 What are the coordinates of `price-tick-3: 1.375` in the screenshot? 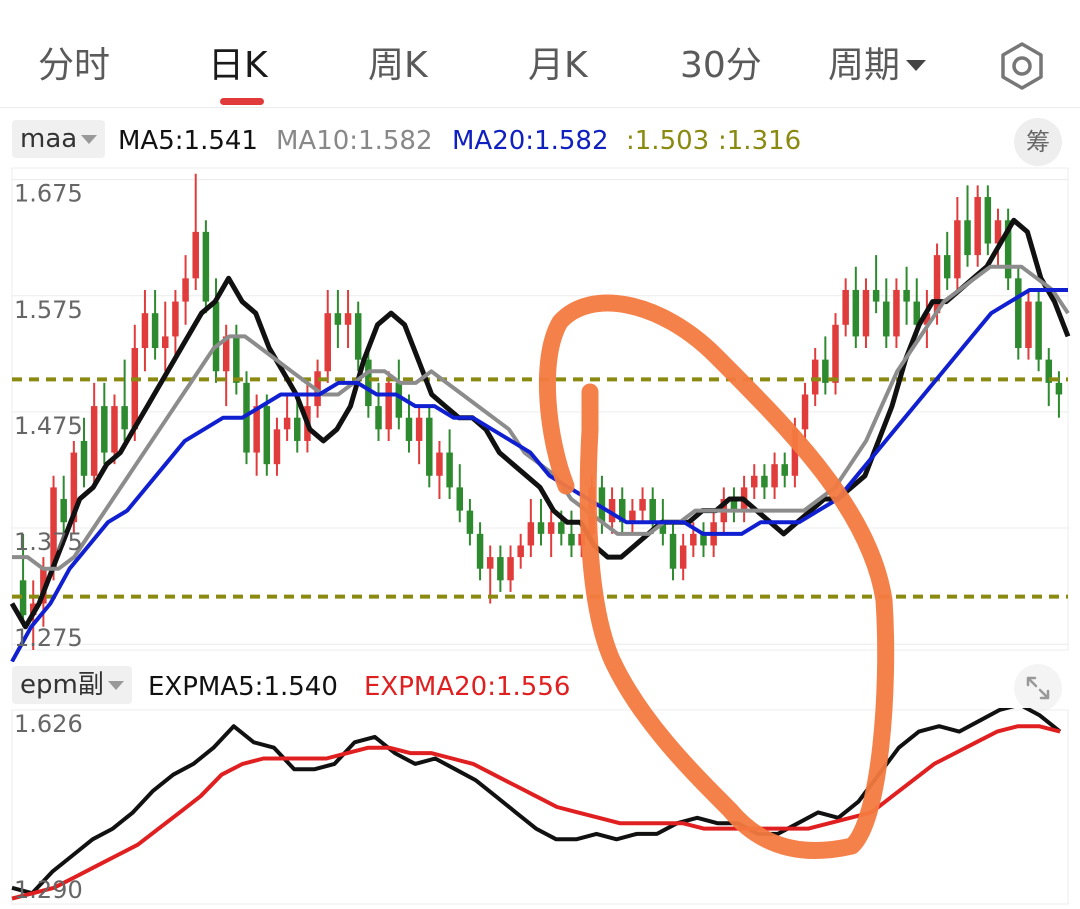 It's located at (48, 542).